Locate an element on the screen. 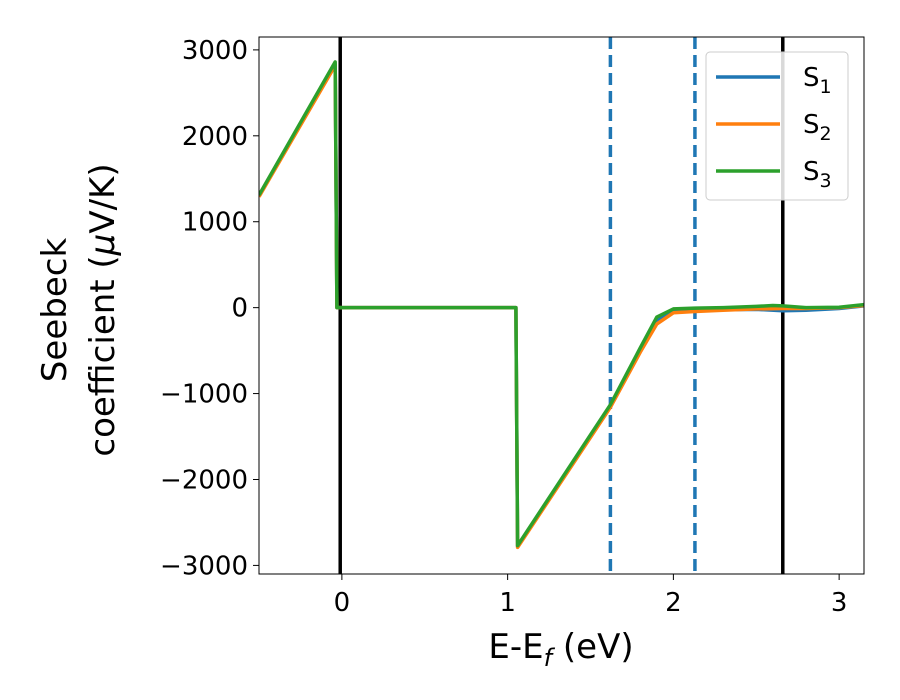 This screenshot has width=900, height=700. y-tick-label: −2000 is located at coordinates (204, 480).